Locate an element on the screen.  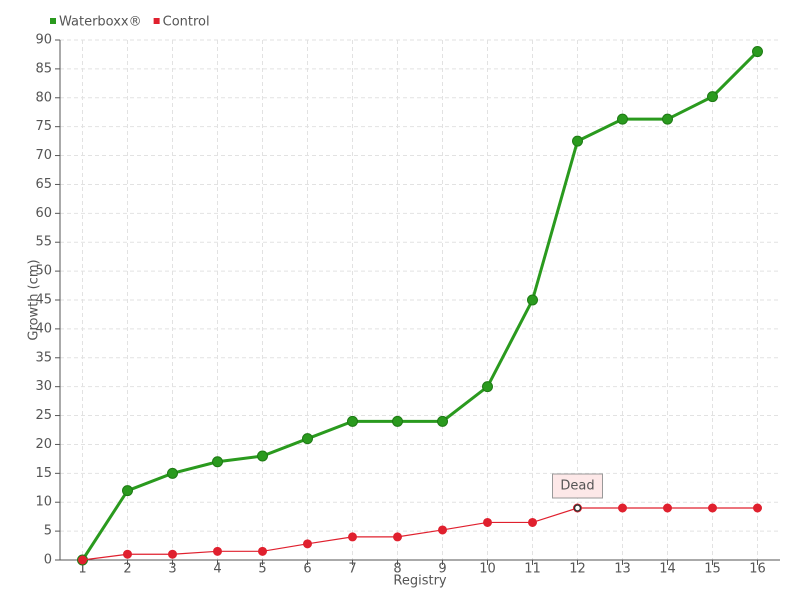
x-tick-label: 8 is located at coordinates (397, 569).